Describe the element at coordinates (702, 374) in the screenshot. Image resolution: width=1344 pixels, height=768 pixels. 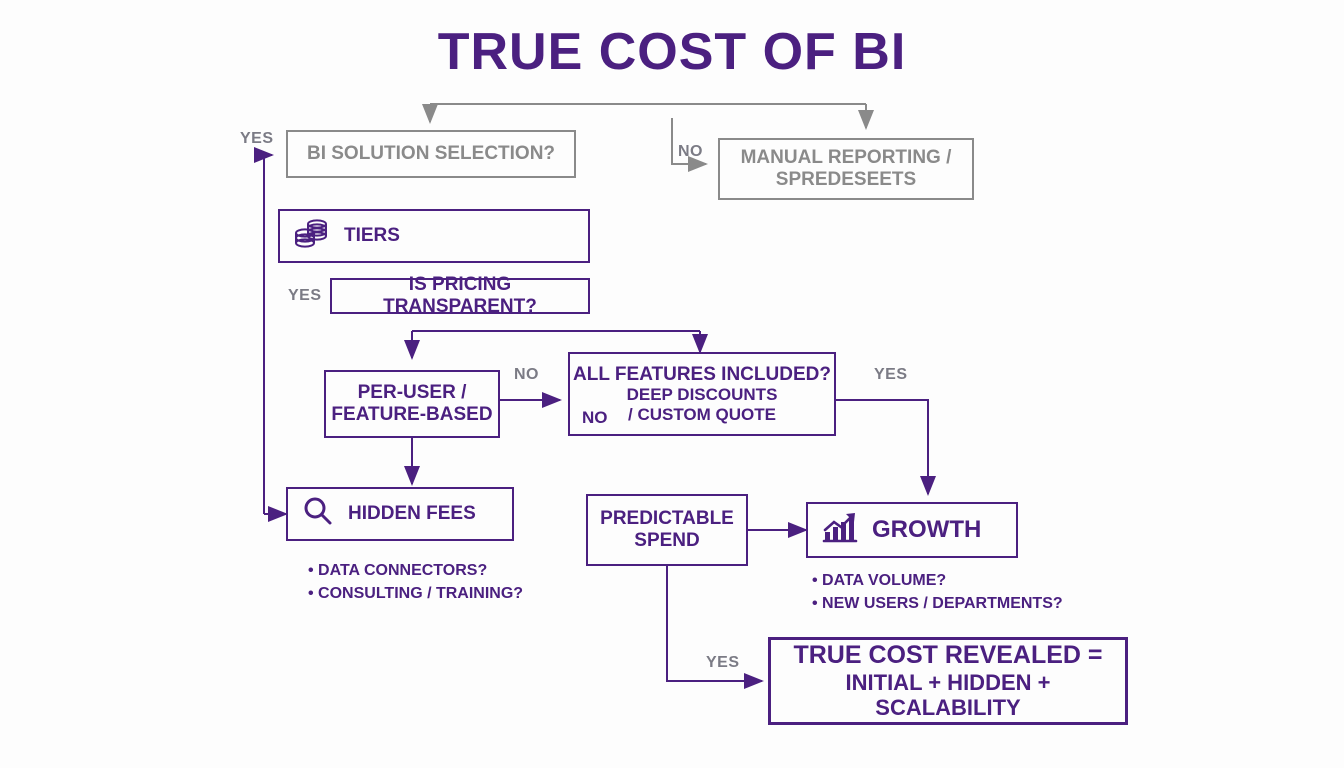
I see `node-all-features-line1: ALL FEATURES INCLUDED?` at that location.